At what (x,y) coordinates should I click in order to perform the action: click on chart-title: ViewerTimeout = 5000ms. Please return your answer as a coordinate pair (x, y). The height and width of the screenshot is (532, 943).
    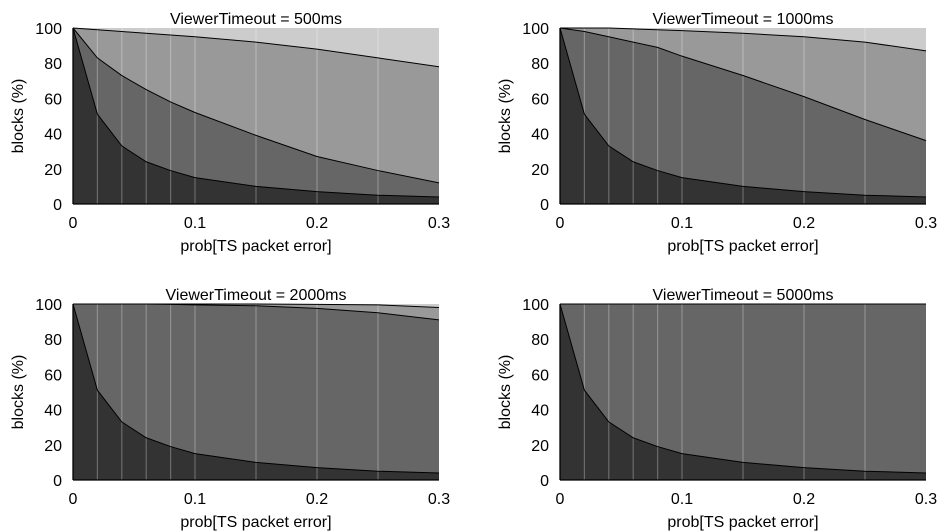
    Looking at the image, I should click on (743, 295).